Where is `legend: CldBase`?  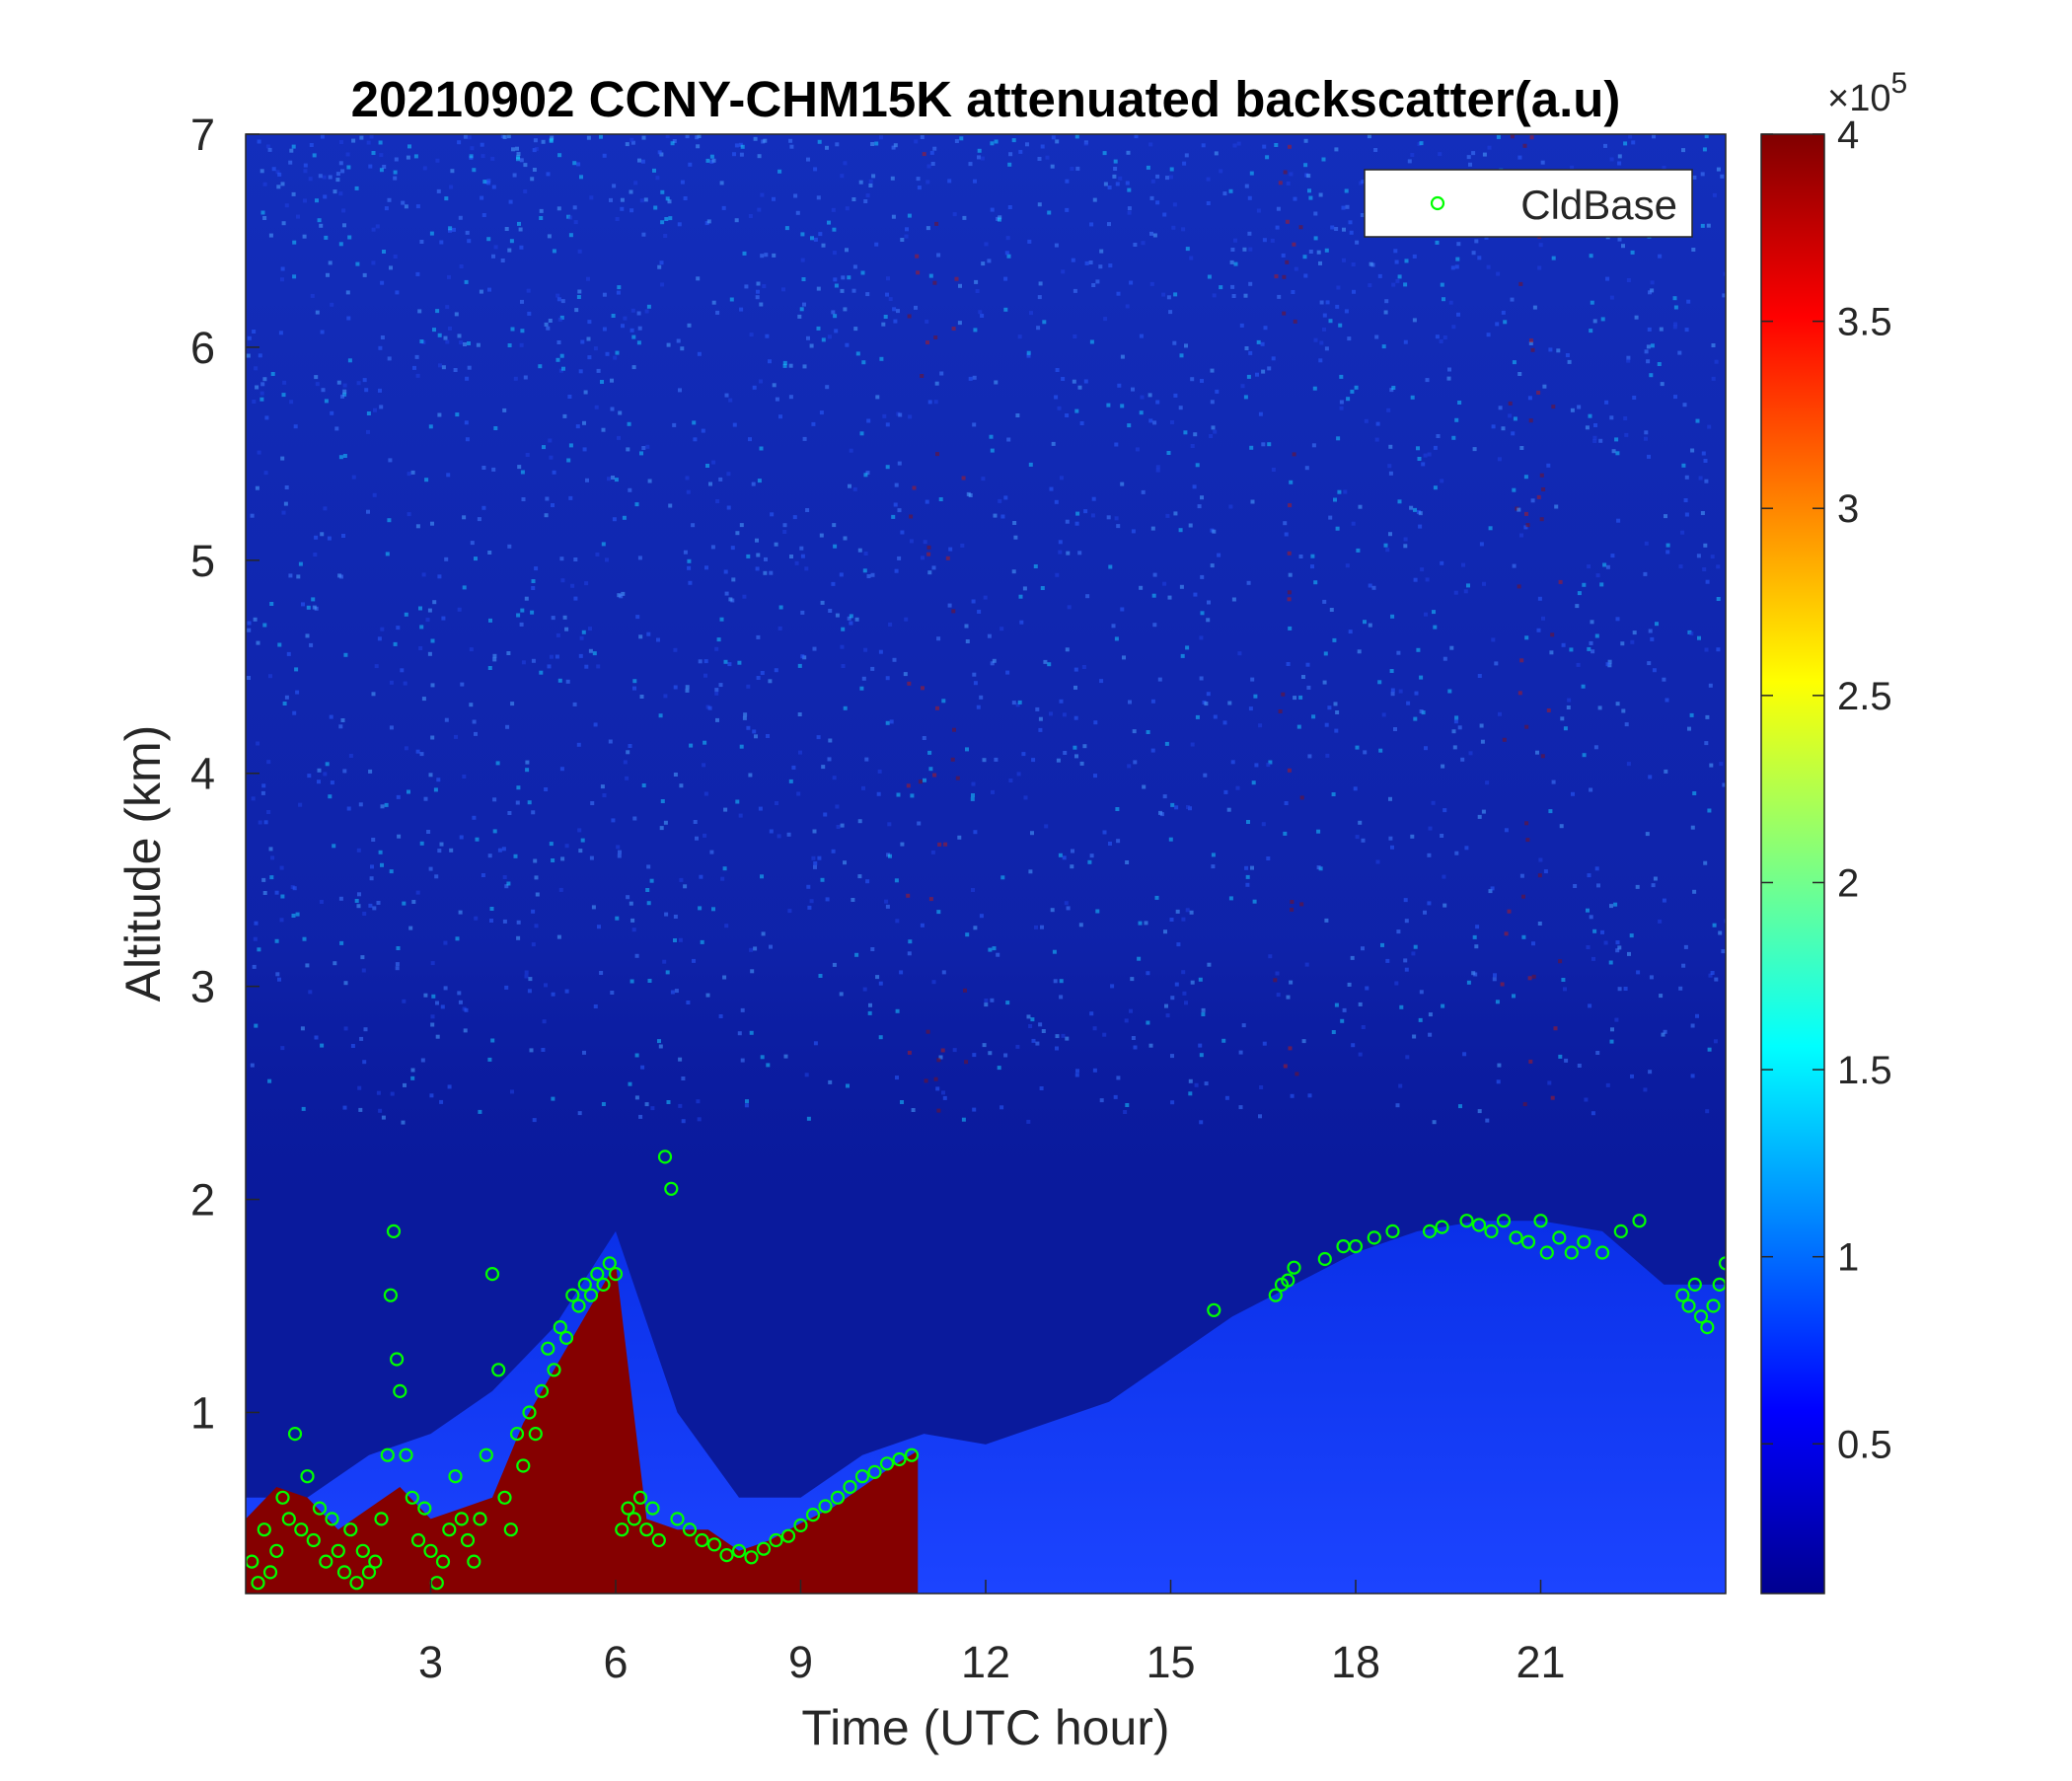 legend: CldBase is located at coordinates (1529, 204).